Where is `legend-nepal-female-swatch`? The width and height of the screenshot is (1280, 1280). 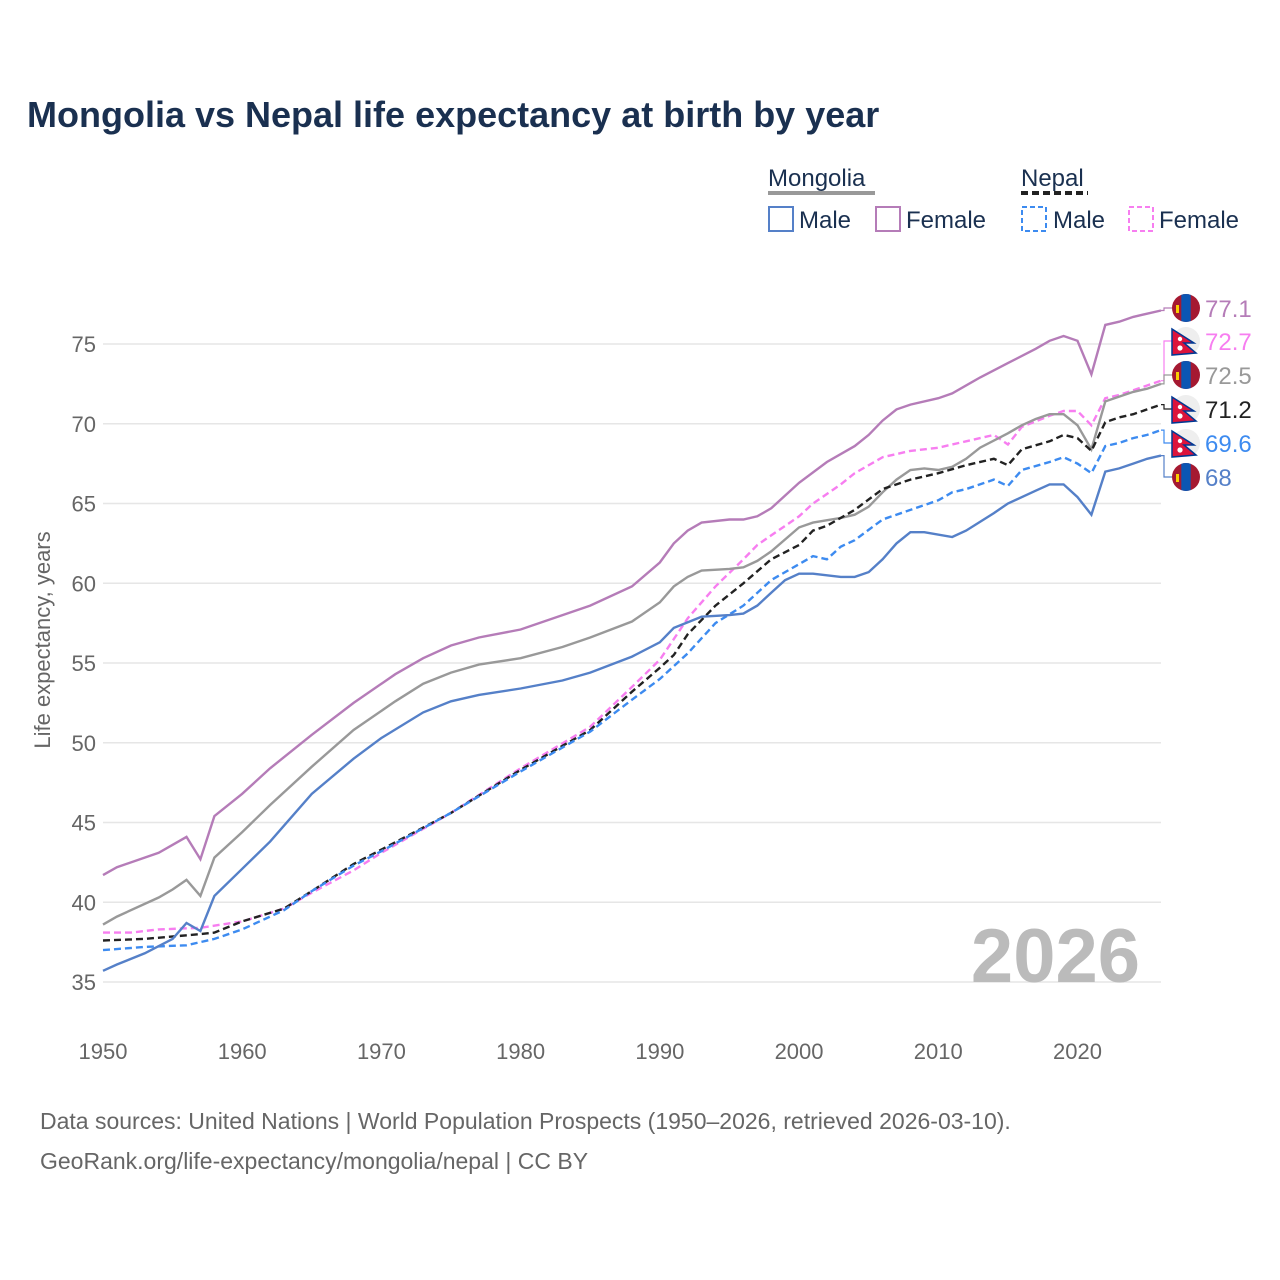
legend-nepal-female-swatch is located at coordinates (1141, 219).